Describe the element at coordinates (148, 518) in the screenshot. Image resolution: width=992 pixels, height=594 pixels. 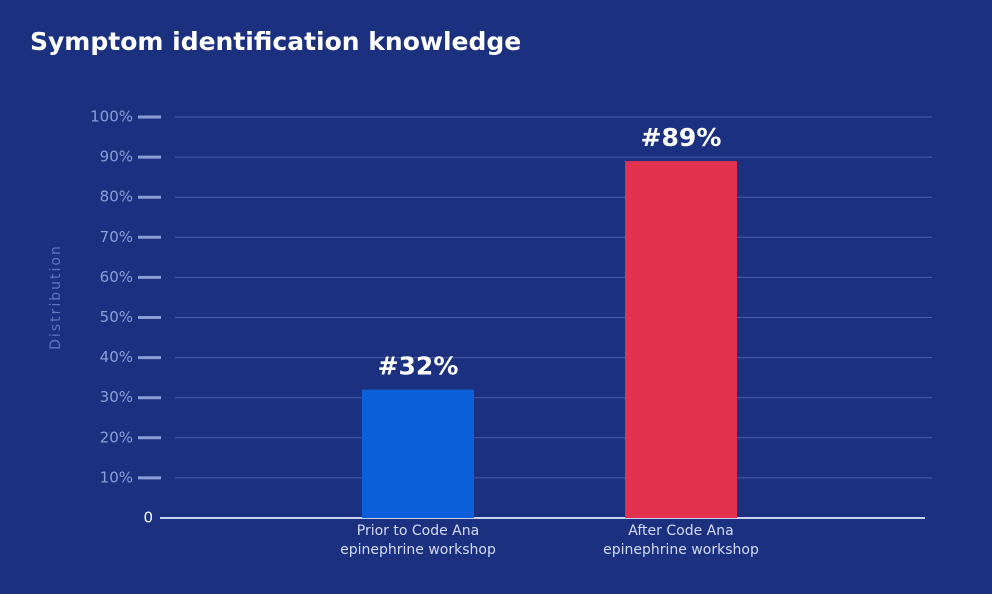
I see `y-tick-label: 0` at that location.